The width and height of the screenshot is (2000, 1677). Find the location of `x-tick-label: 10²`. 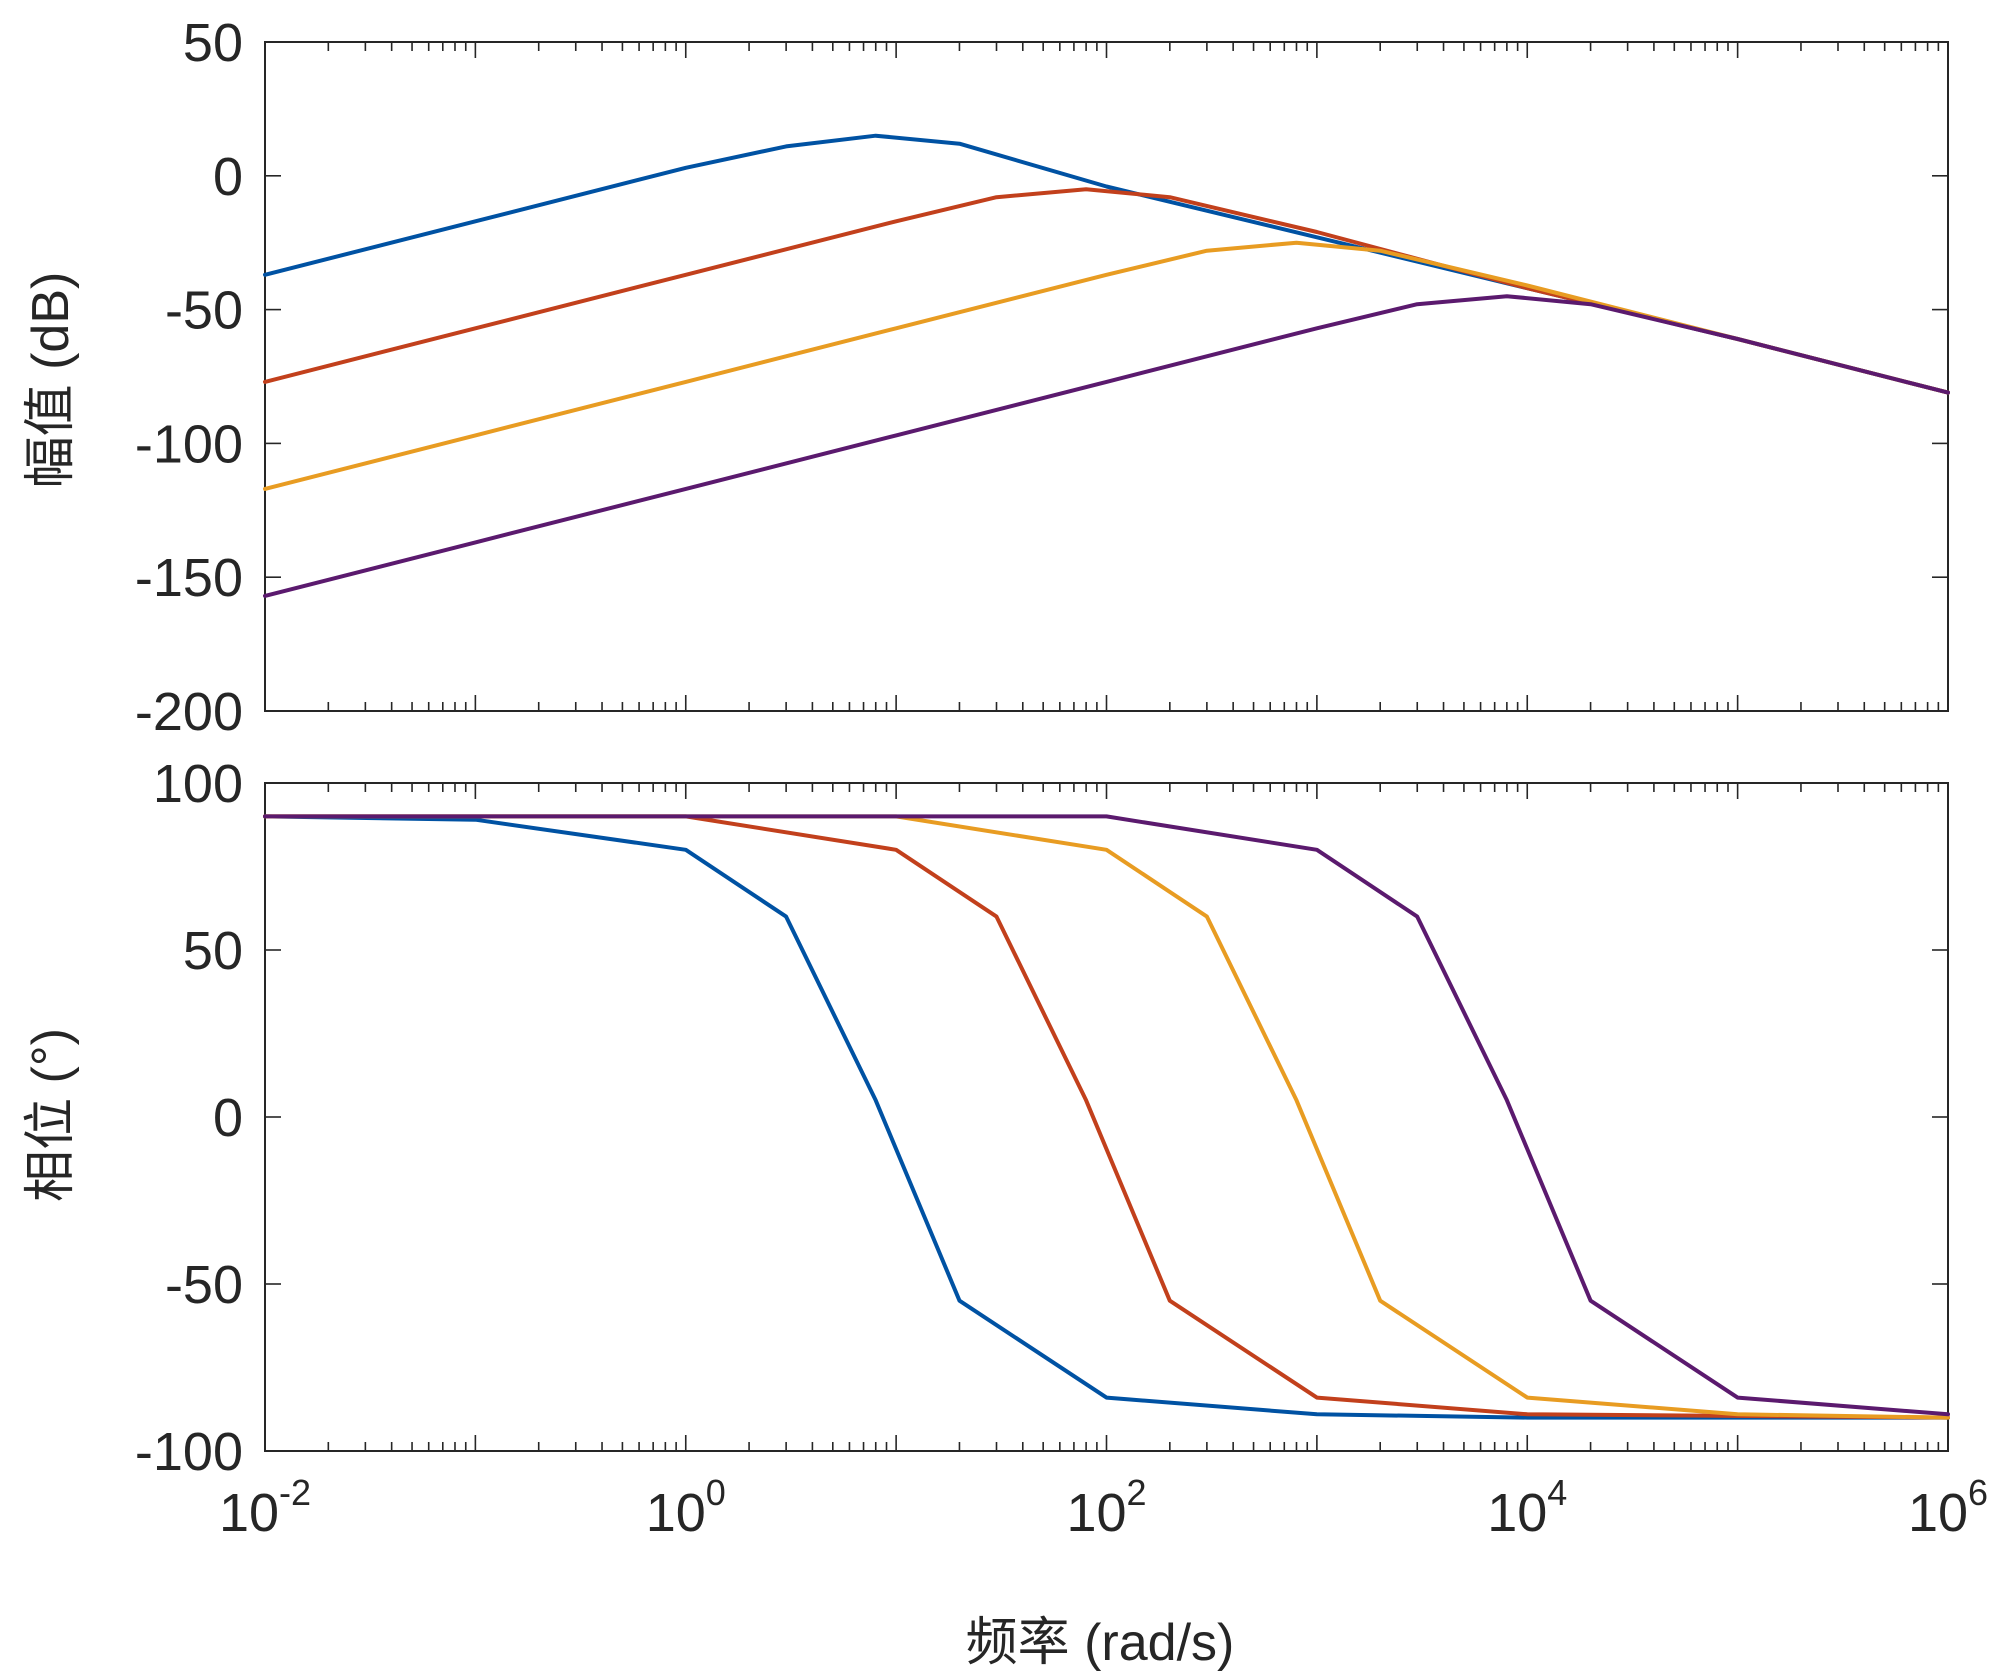

x-tick-label: 10² is located at coordinates (1106, 1507).